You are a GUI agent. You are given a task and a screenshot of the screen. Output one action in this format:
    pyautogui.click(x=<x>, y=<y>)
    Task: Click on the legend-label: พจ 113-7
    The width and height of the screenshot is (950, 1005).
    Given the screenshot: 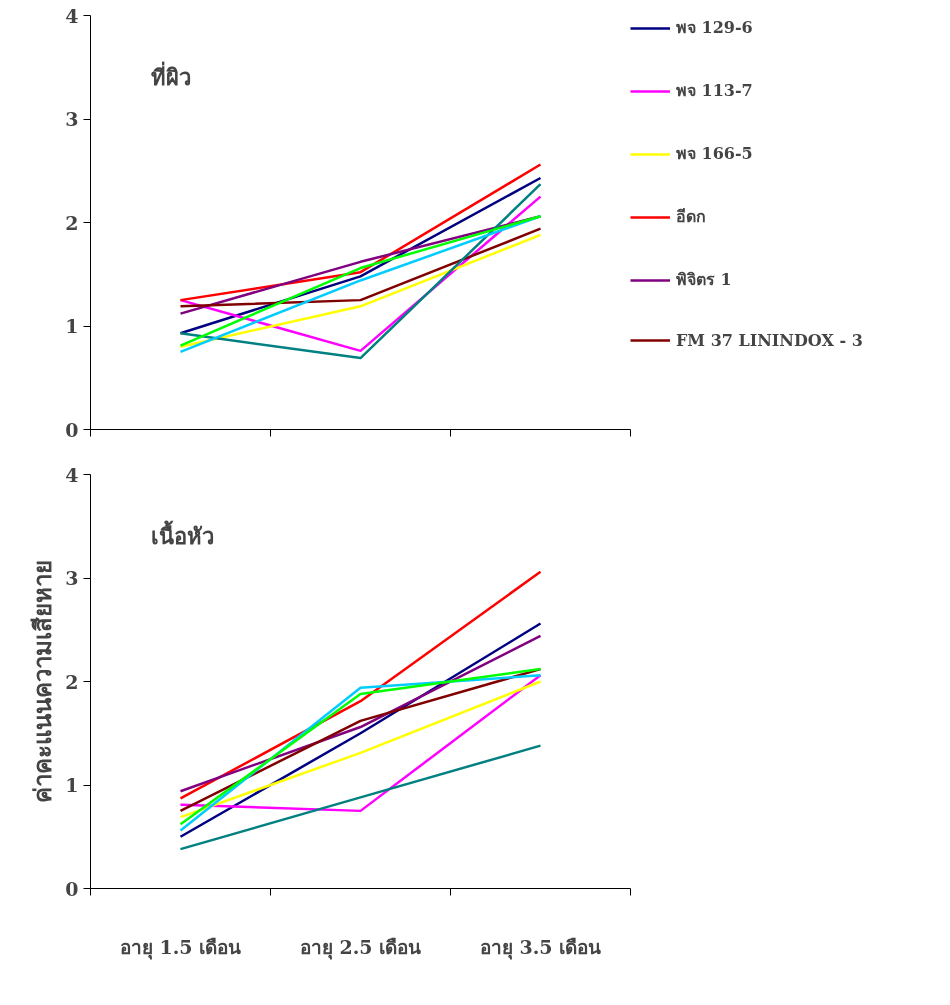 What is the action you would take?
    pyautogui.click(x=714, y=91)
    